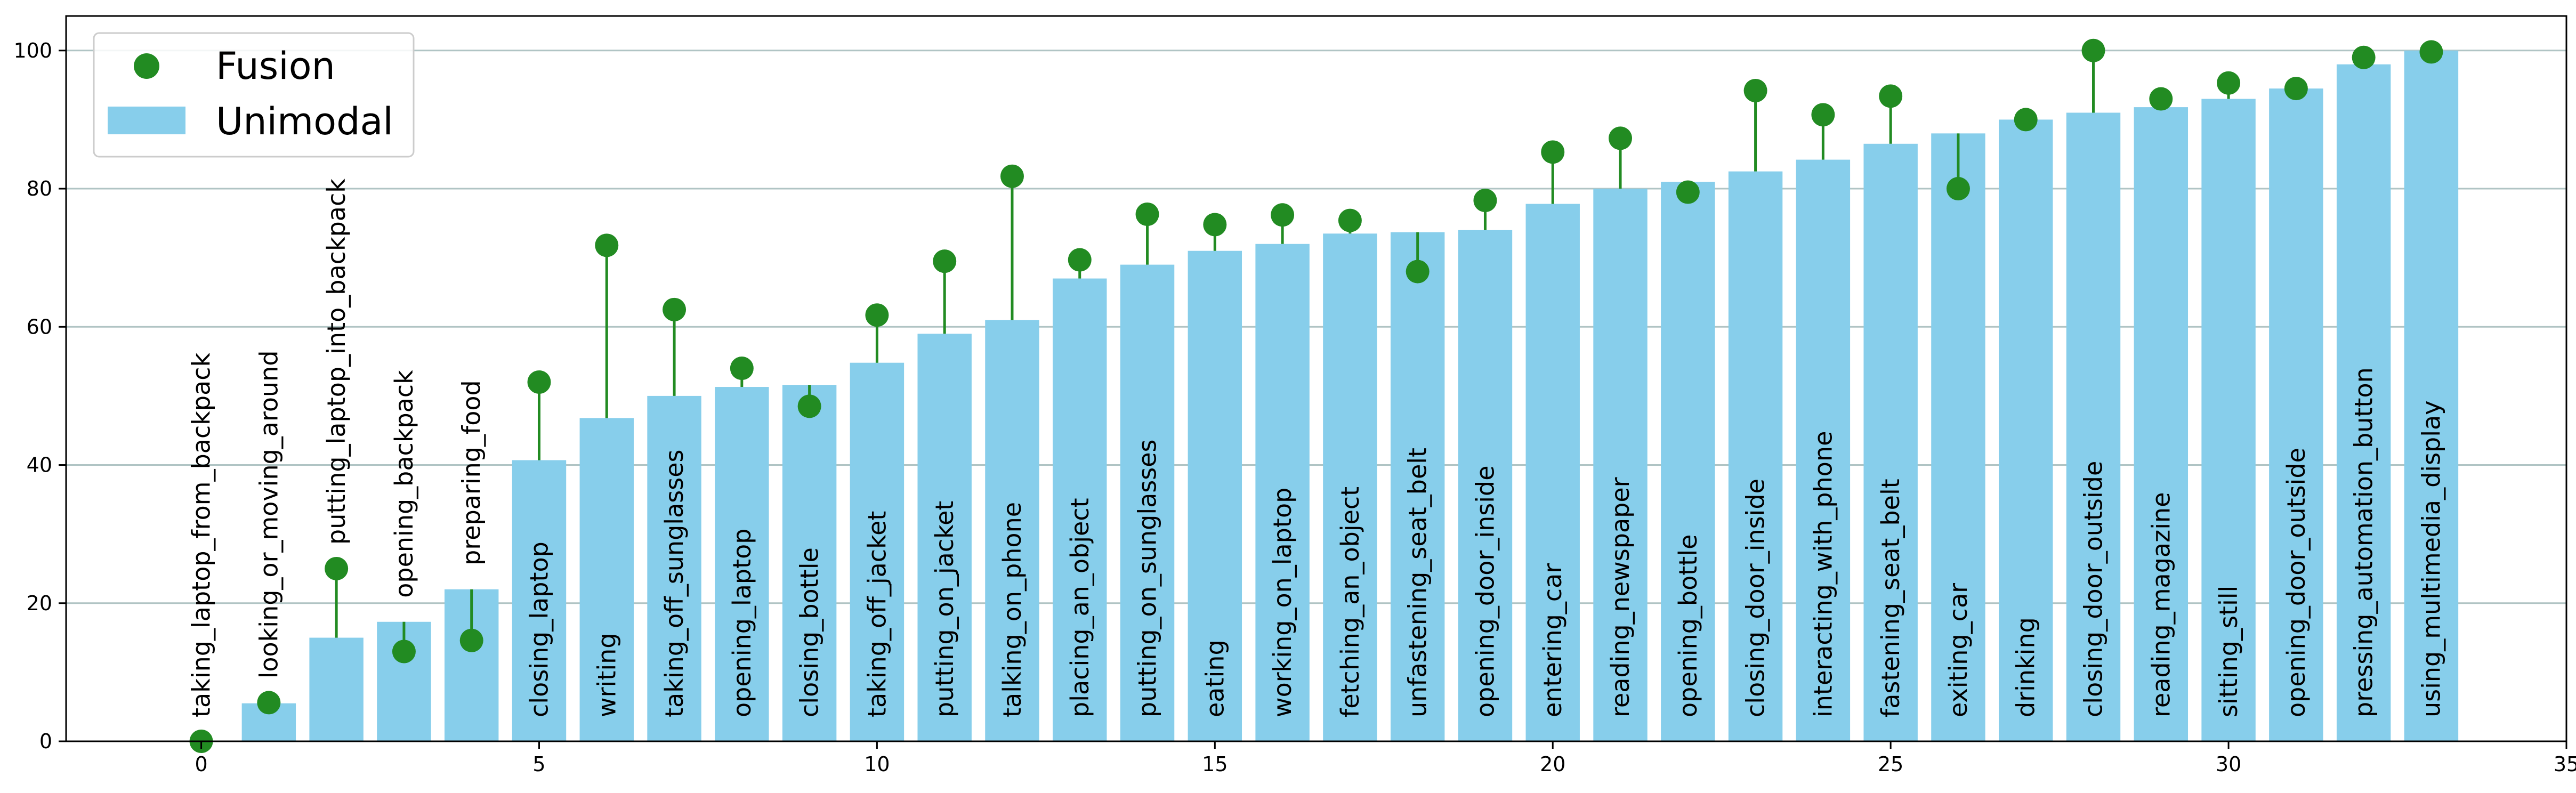 This screenshot has height=793, width=2576. Describe the element at coordinates (2364, 57) in the screenshot. I see `point-pressing_automation_button` at that location.